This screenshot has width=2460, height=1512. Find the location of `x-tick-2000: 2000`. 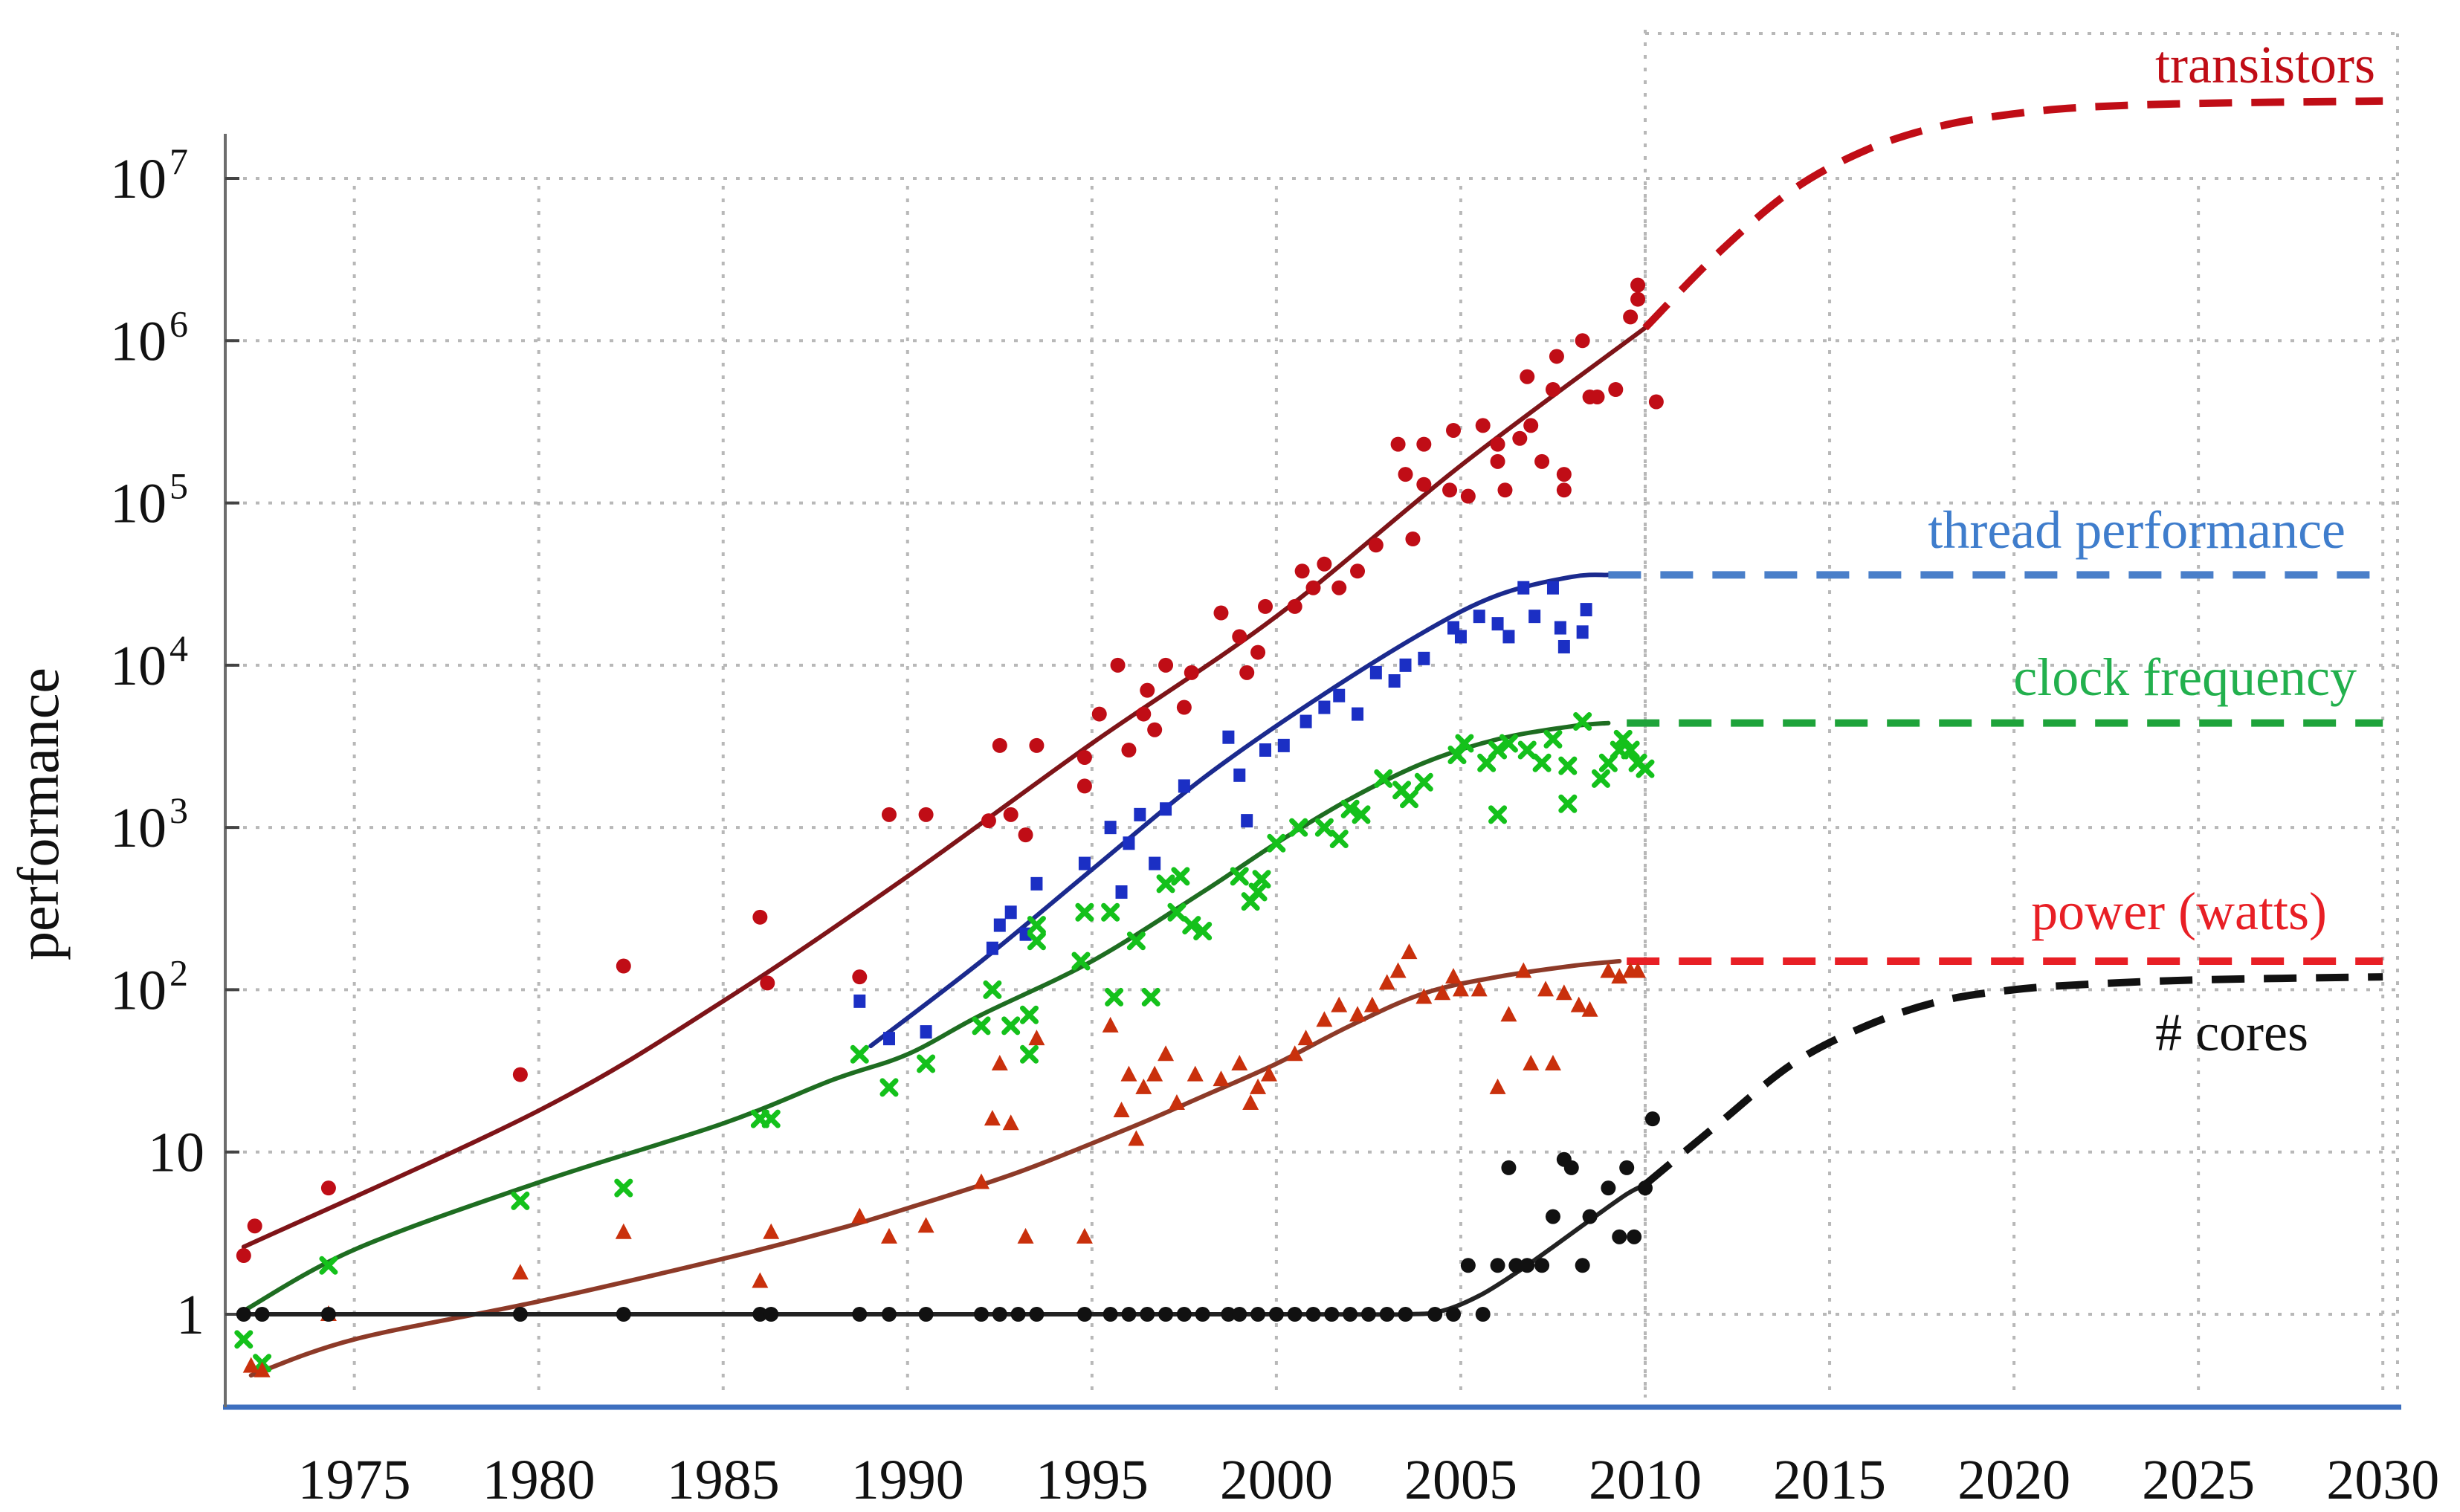

x-tick-2000: 2000 is located at coordinates (1277, 1480).